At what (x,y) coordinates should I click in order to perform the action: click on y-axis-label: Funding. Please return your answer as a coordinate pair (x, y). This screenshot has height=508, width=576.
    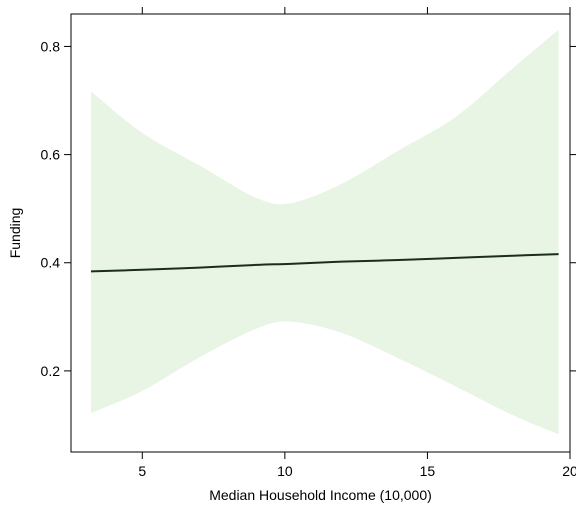
    Looking at the image, I should click on (15, 233).